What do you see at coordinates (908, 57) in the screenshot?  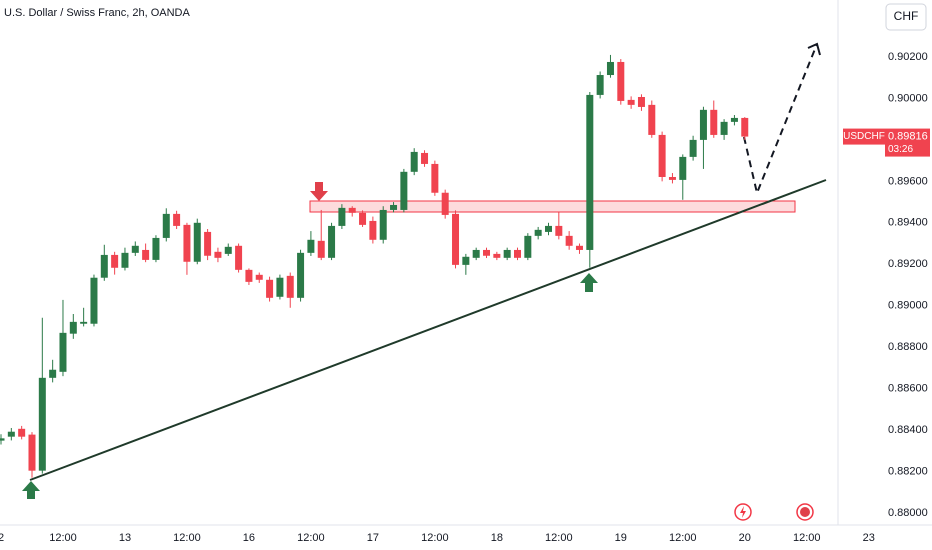 I see `y-tick-label: 0.90200` at bounding box center [908, 57].